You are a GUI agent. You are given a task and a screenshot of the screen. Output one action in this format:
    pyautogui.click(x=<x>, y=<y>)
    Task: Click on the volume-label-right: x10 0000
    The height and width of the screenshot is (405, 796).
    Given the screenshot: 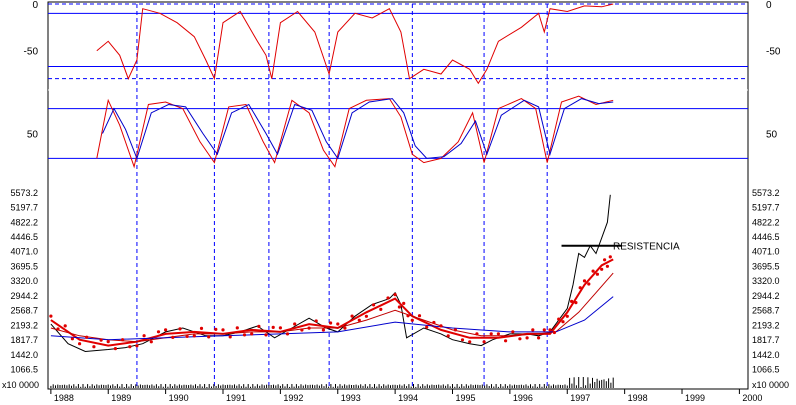 What is the action you would take?
    pyautogui.click(x=770, y=385)
    